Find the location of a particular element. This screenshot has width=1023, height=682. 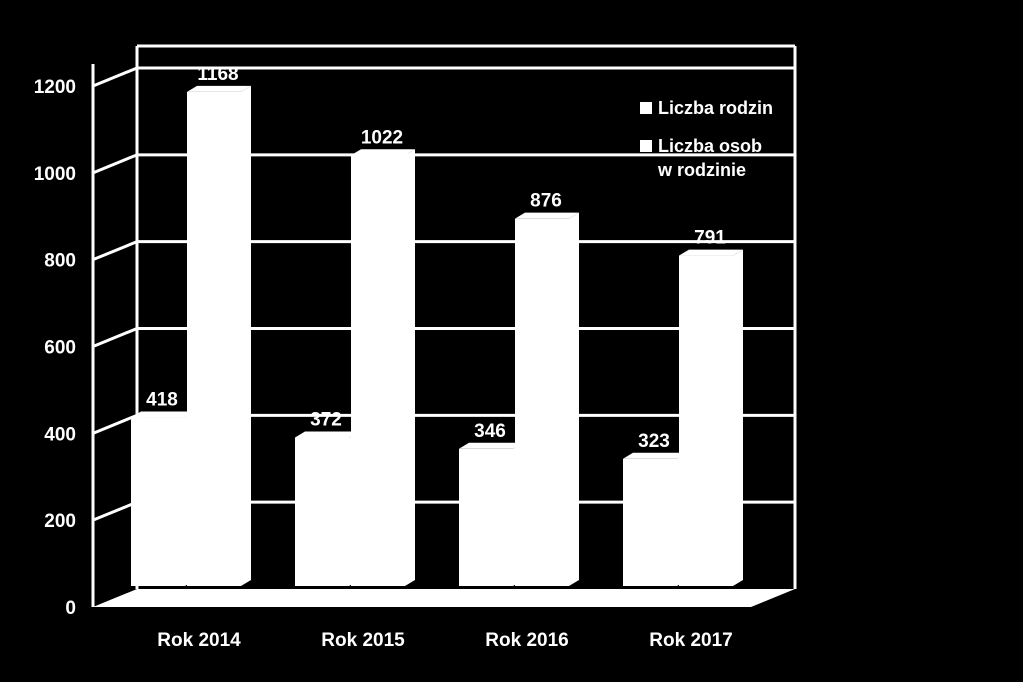

legend: Liczba rodzin Liczba osob w rodzinie is located at coordinates (706, 139).